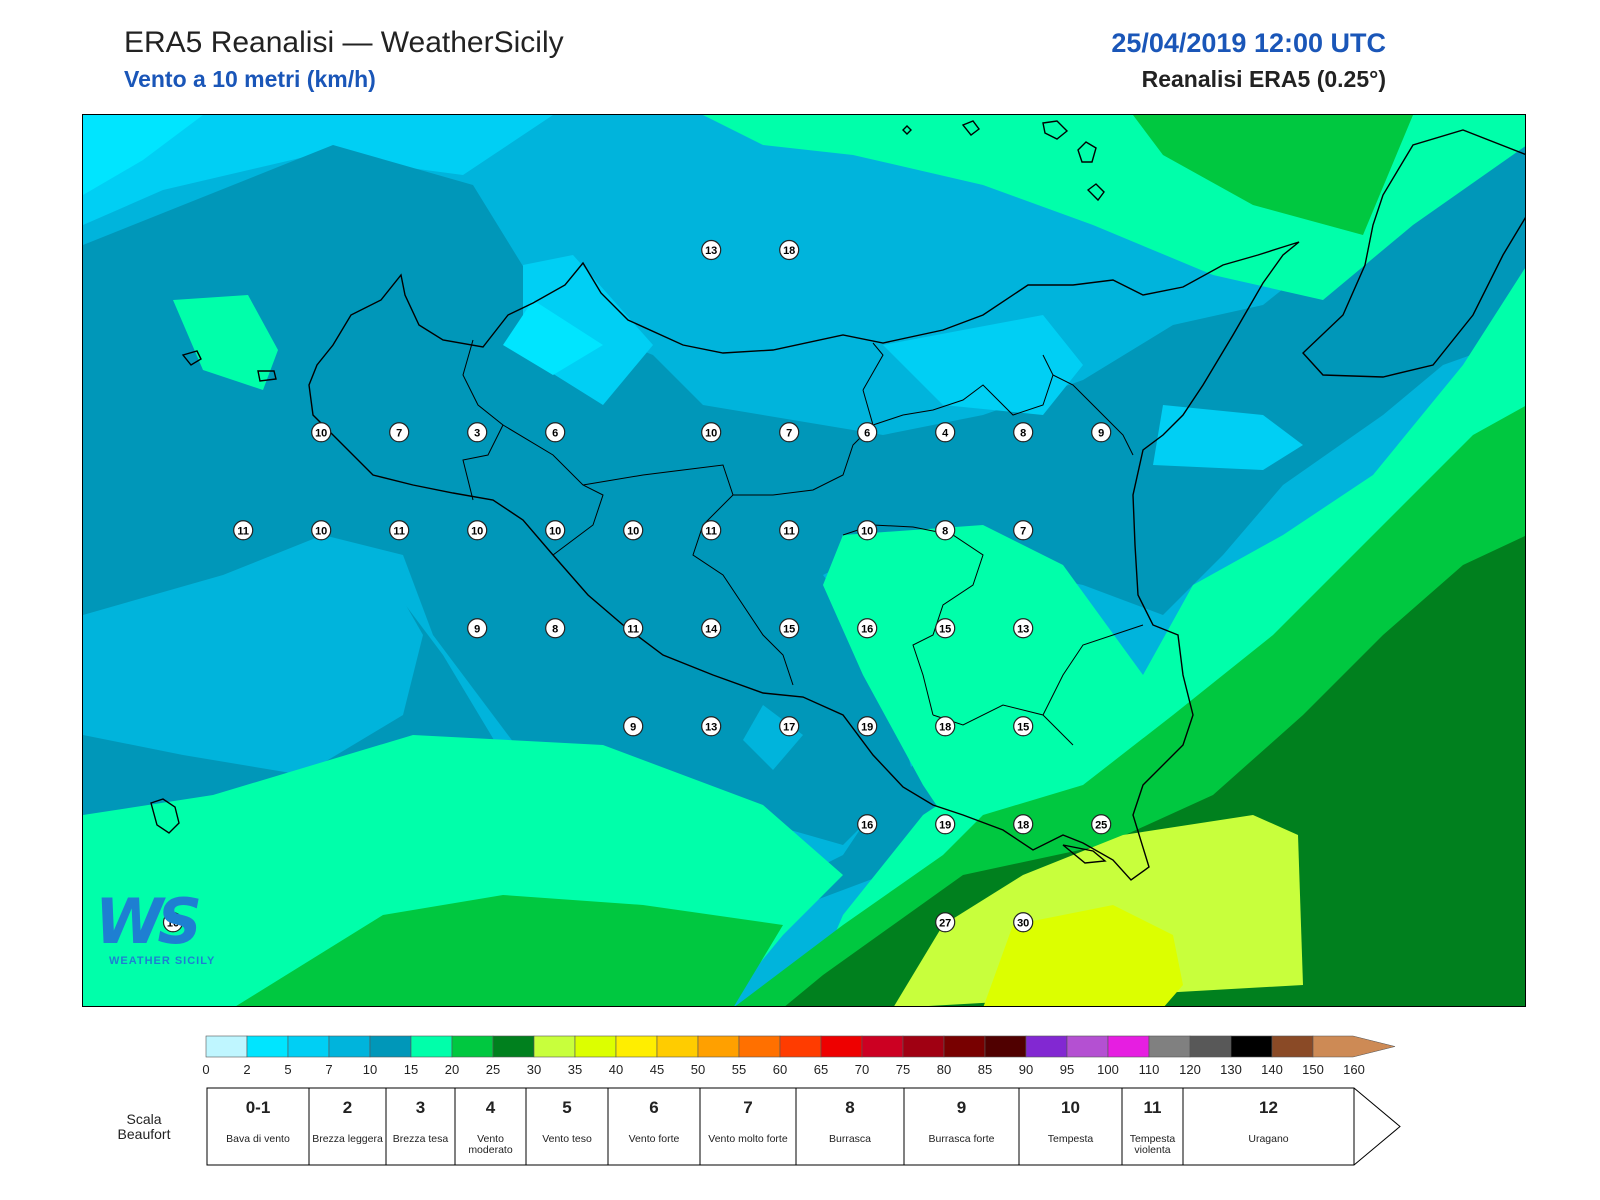 The image size is (1600, 1200). What do you see at coordinates (961, 1107) in the screenshot?
I see `beaufort-number: 9` at bounding box center [961, 1107].